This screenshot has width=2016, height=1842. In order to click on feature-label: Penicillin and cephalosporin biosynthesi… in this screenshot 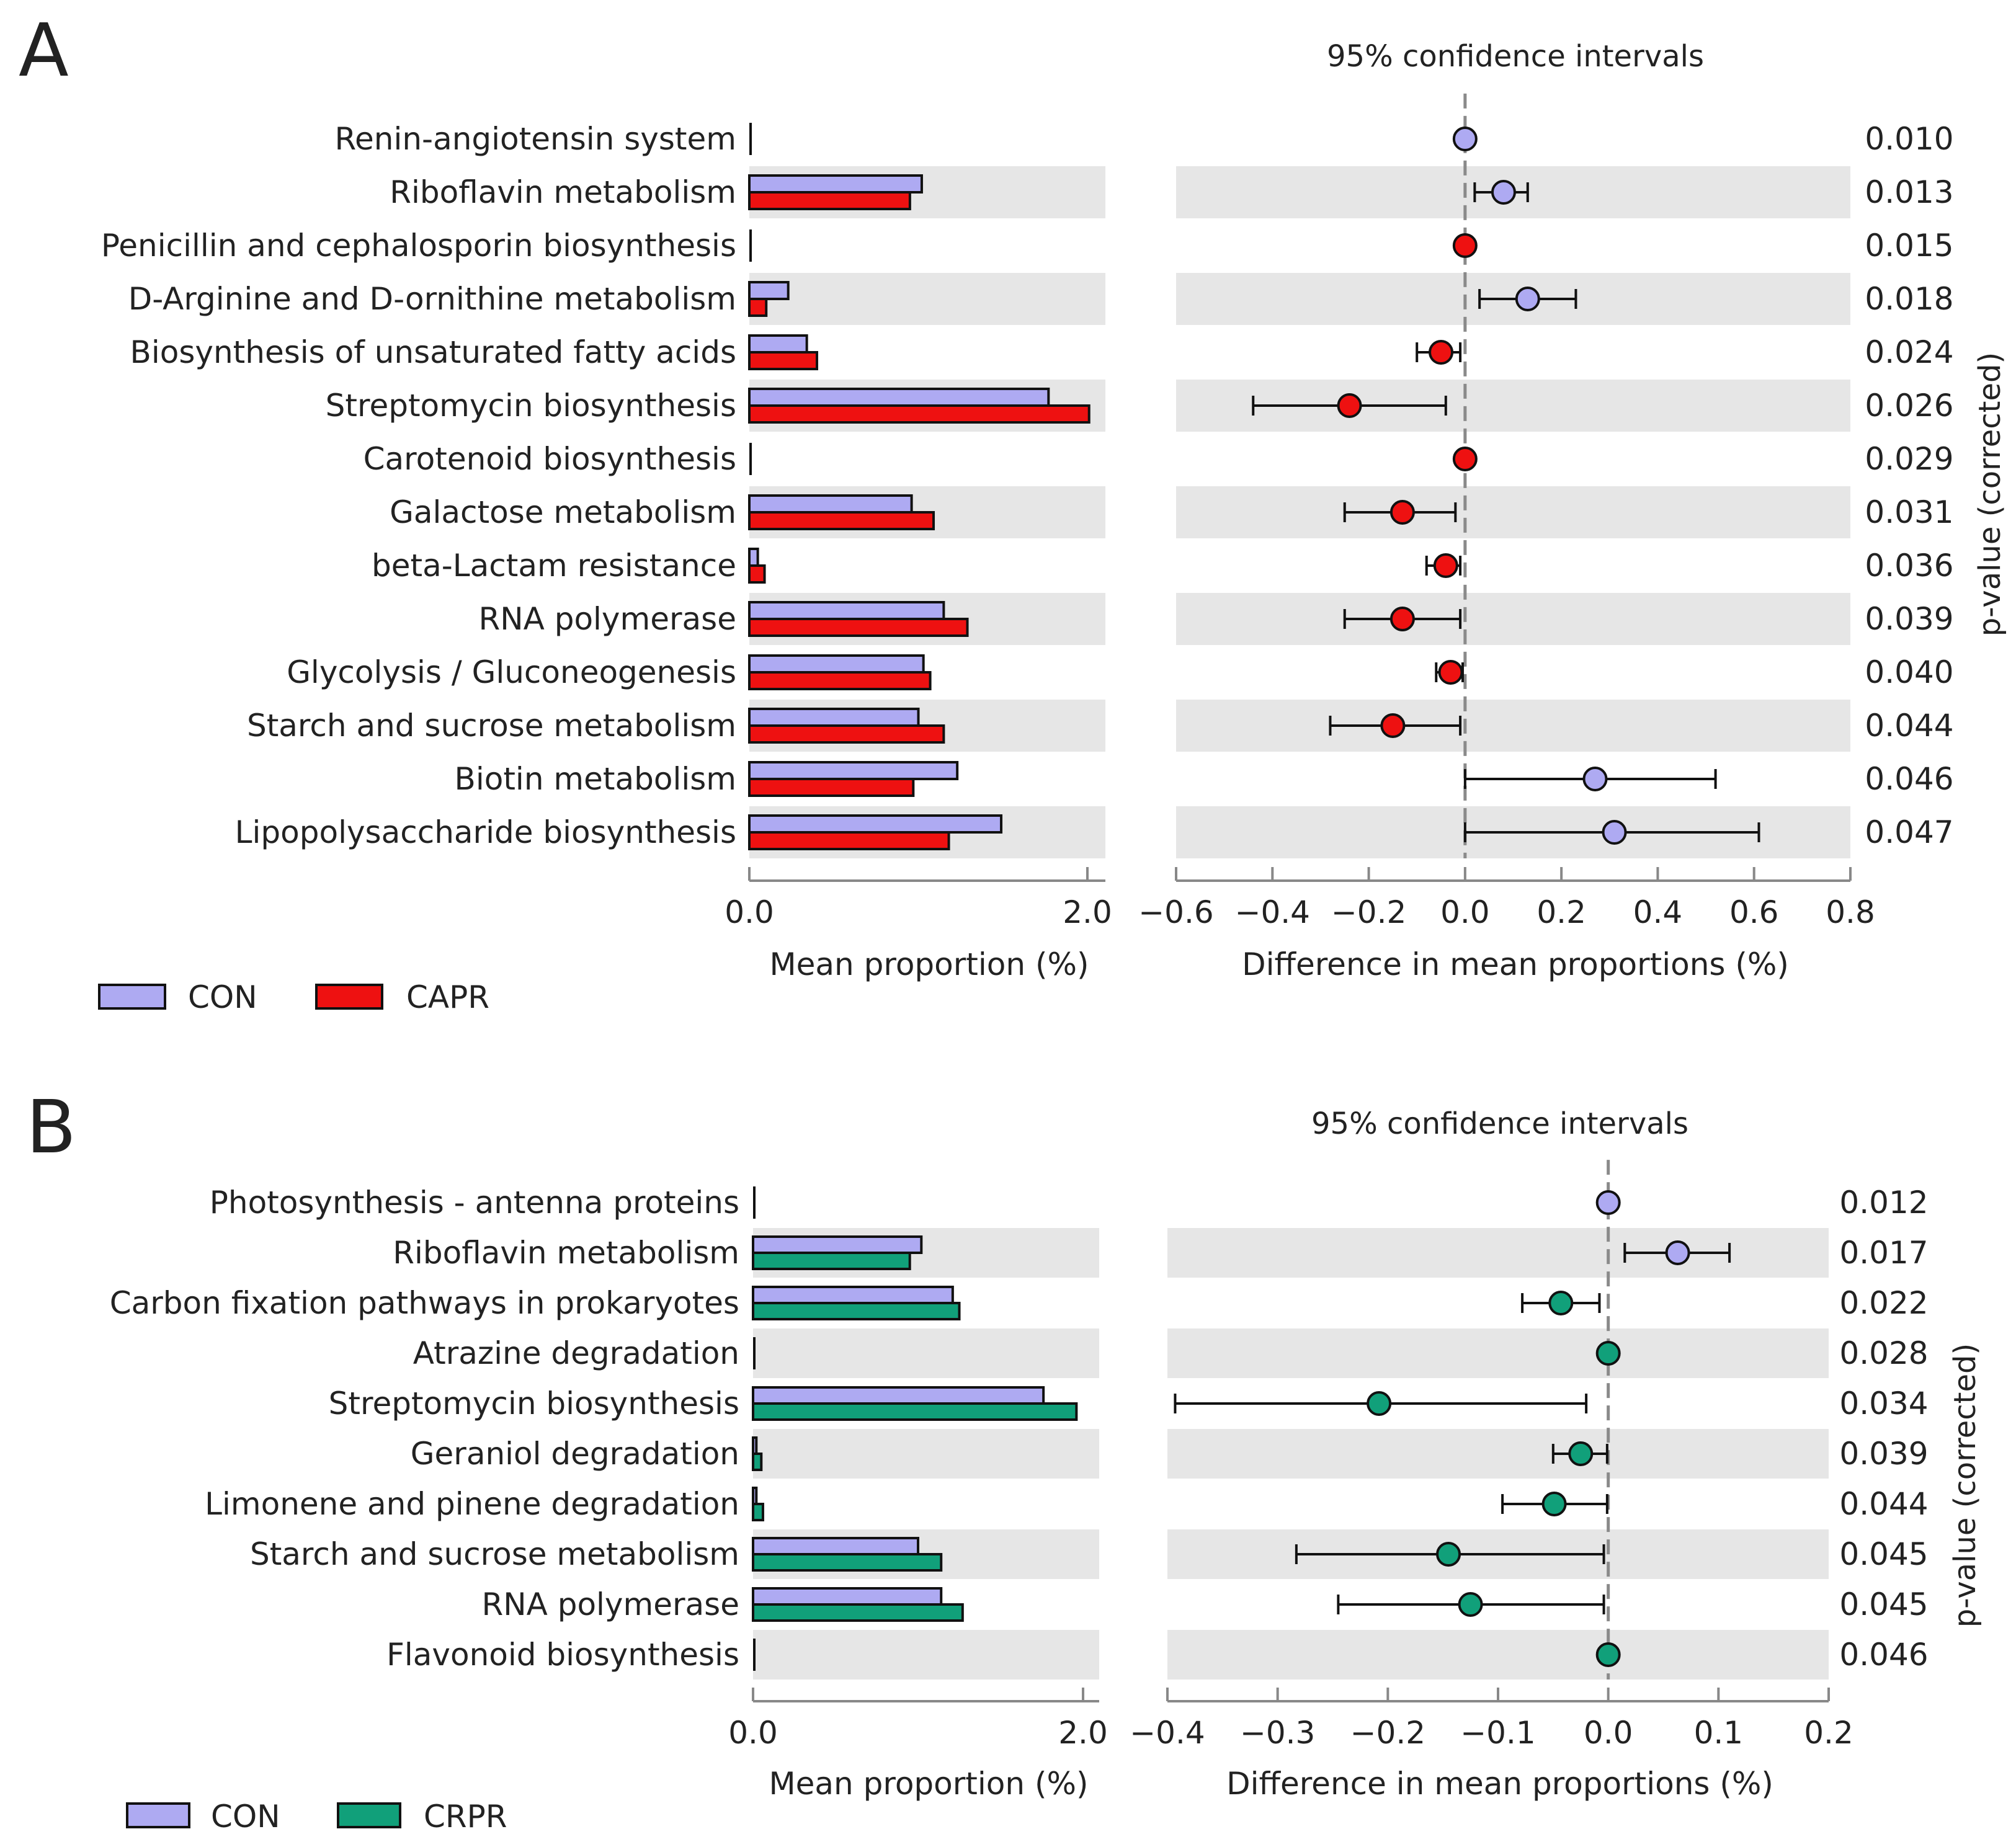, I will do `click(418, 246)`.